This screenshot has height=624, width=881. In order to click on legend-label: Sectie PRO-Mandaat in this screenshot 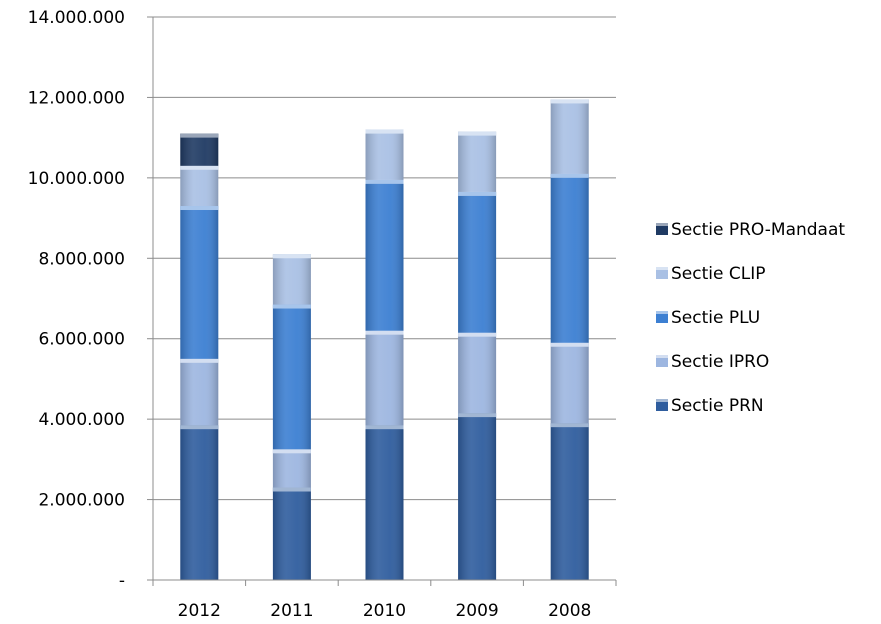, I will do `click(758, 230)`.